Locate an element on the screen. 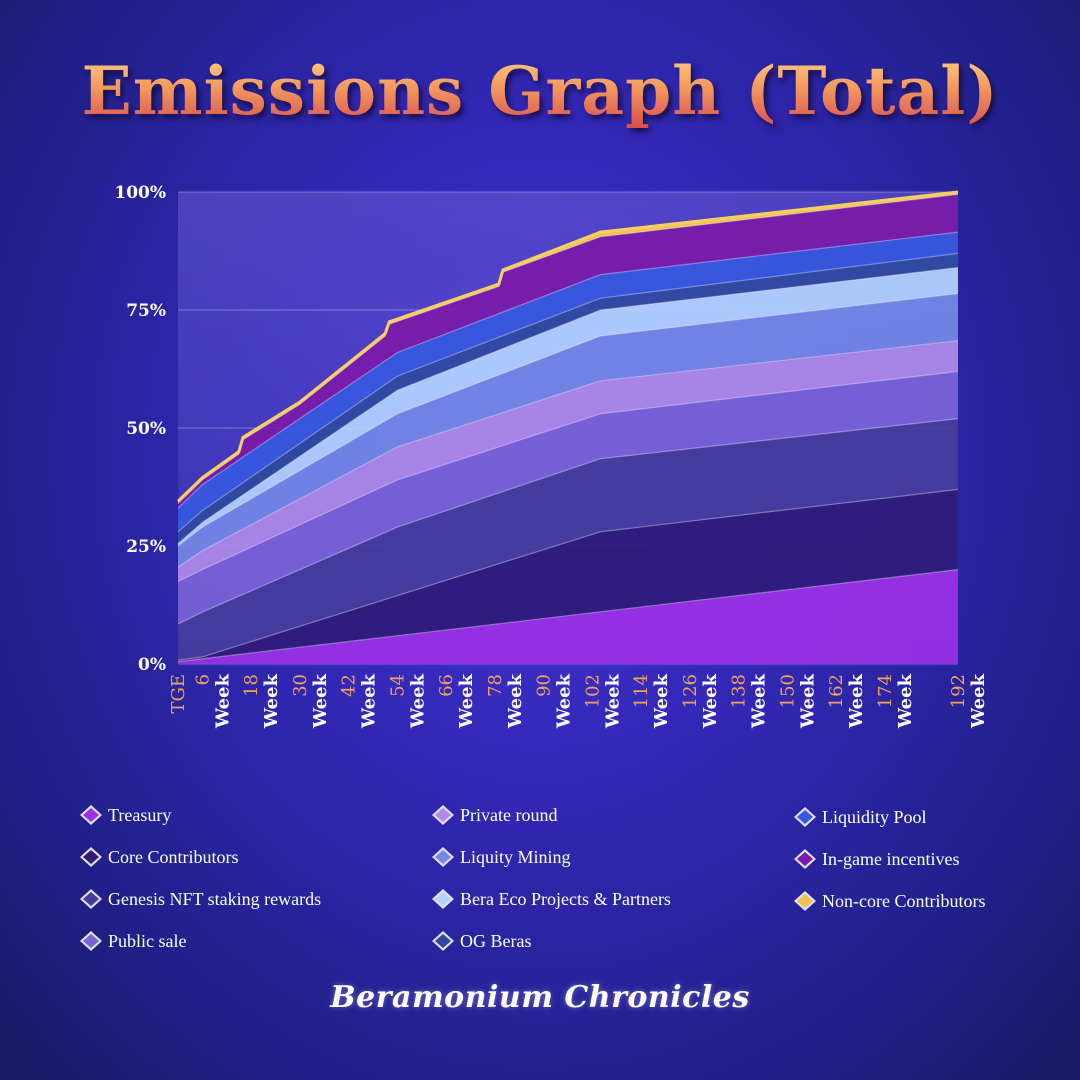 The height and width of the screenshot is (1080, 1080). x-tick-label: 42Week is located at coordinates (359, 701).